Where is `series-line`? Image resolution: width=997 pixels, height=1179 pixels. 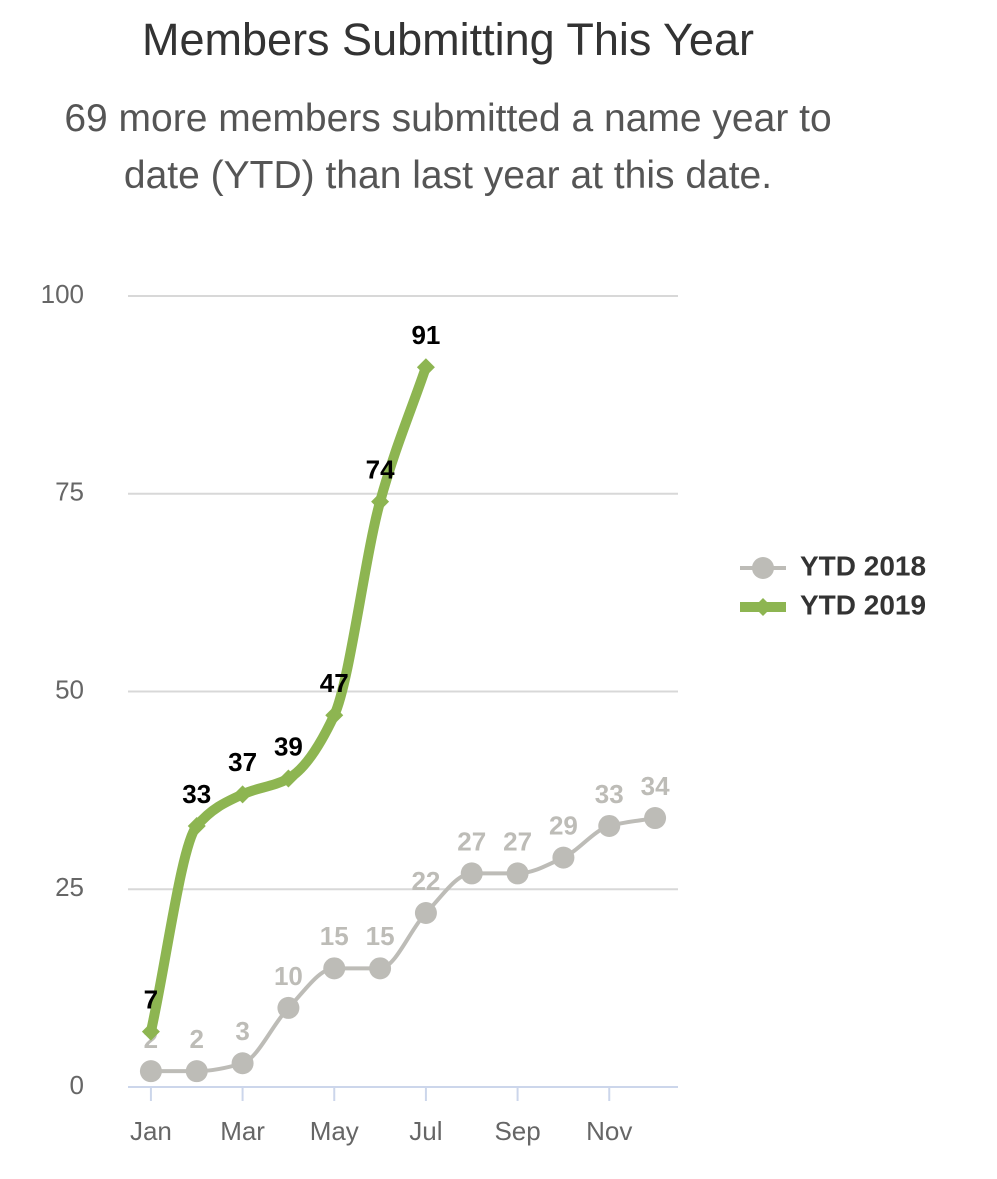 series-line is located at coordinates (403, 945).